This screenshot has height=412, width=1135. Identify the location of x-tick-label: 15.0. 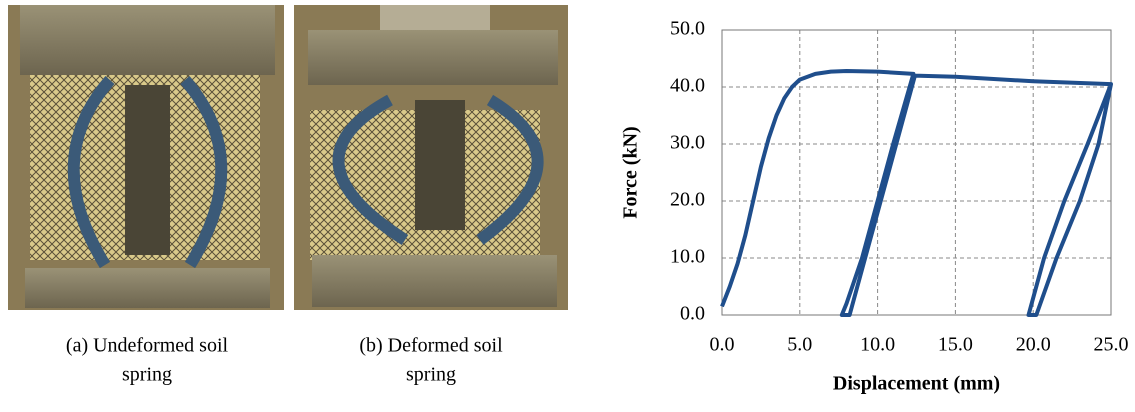
(955, 345).